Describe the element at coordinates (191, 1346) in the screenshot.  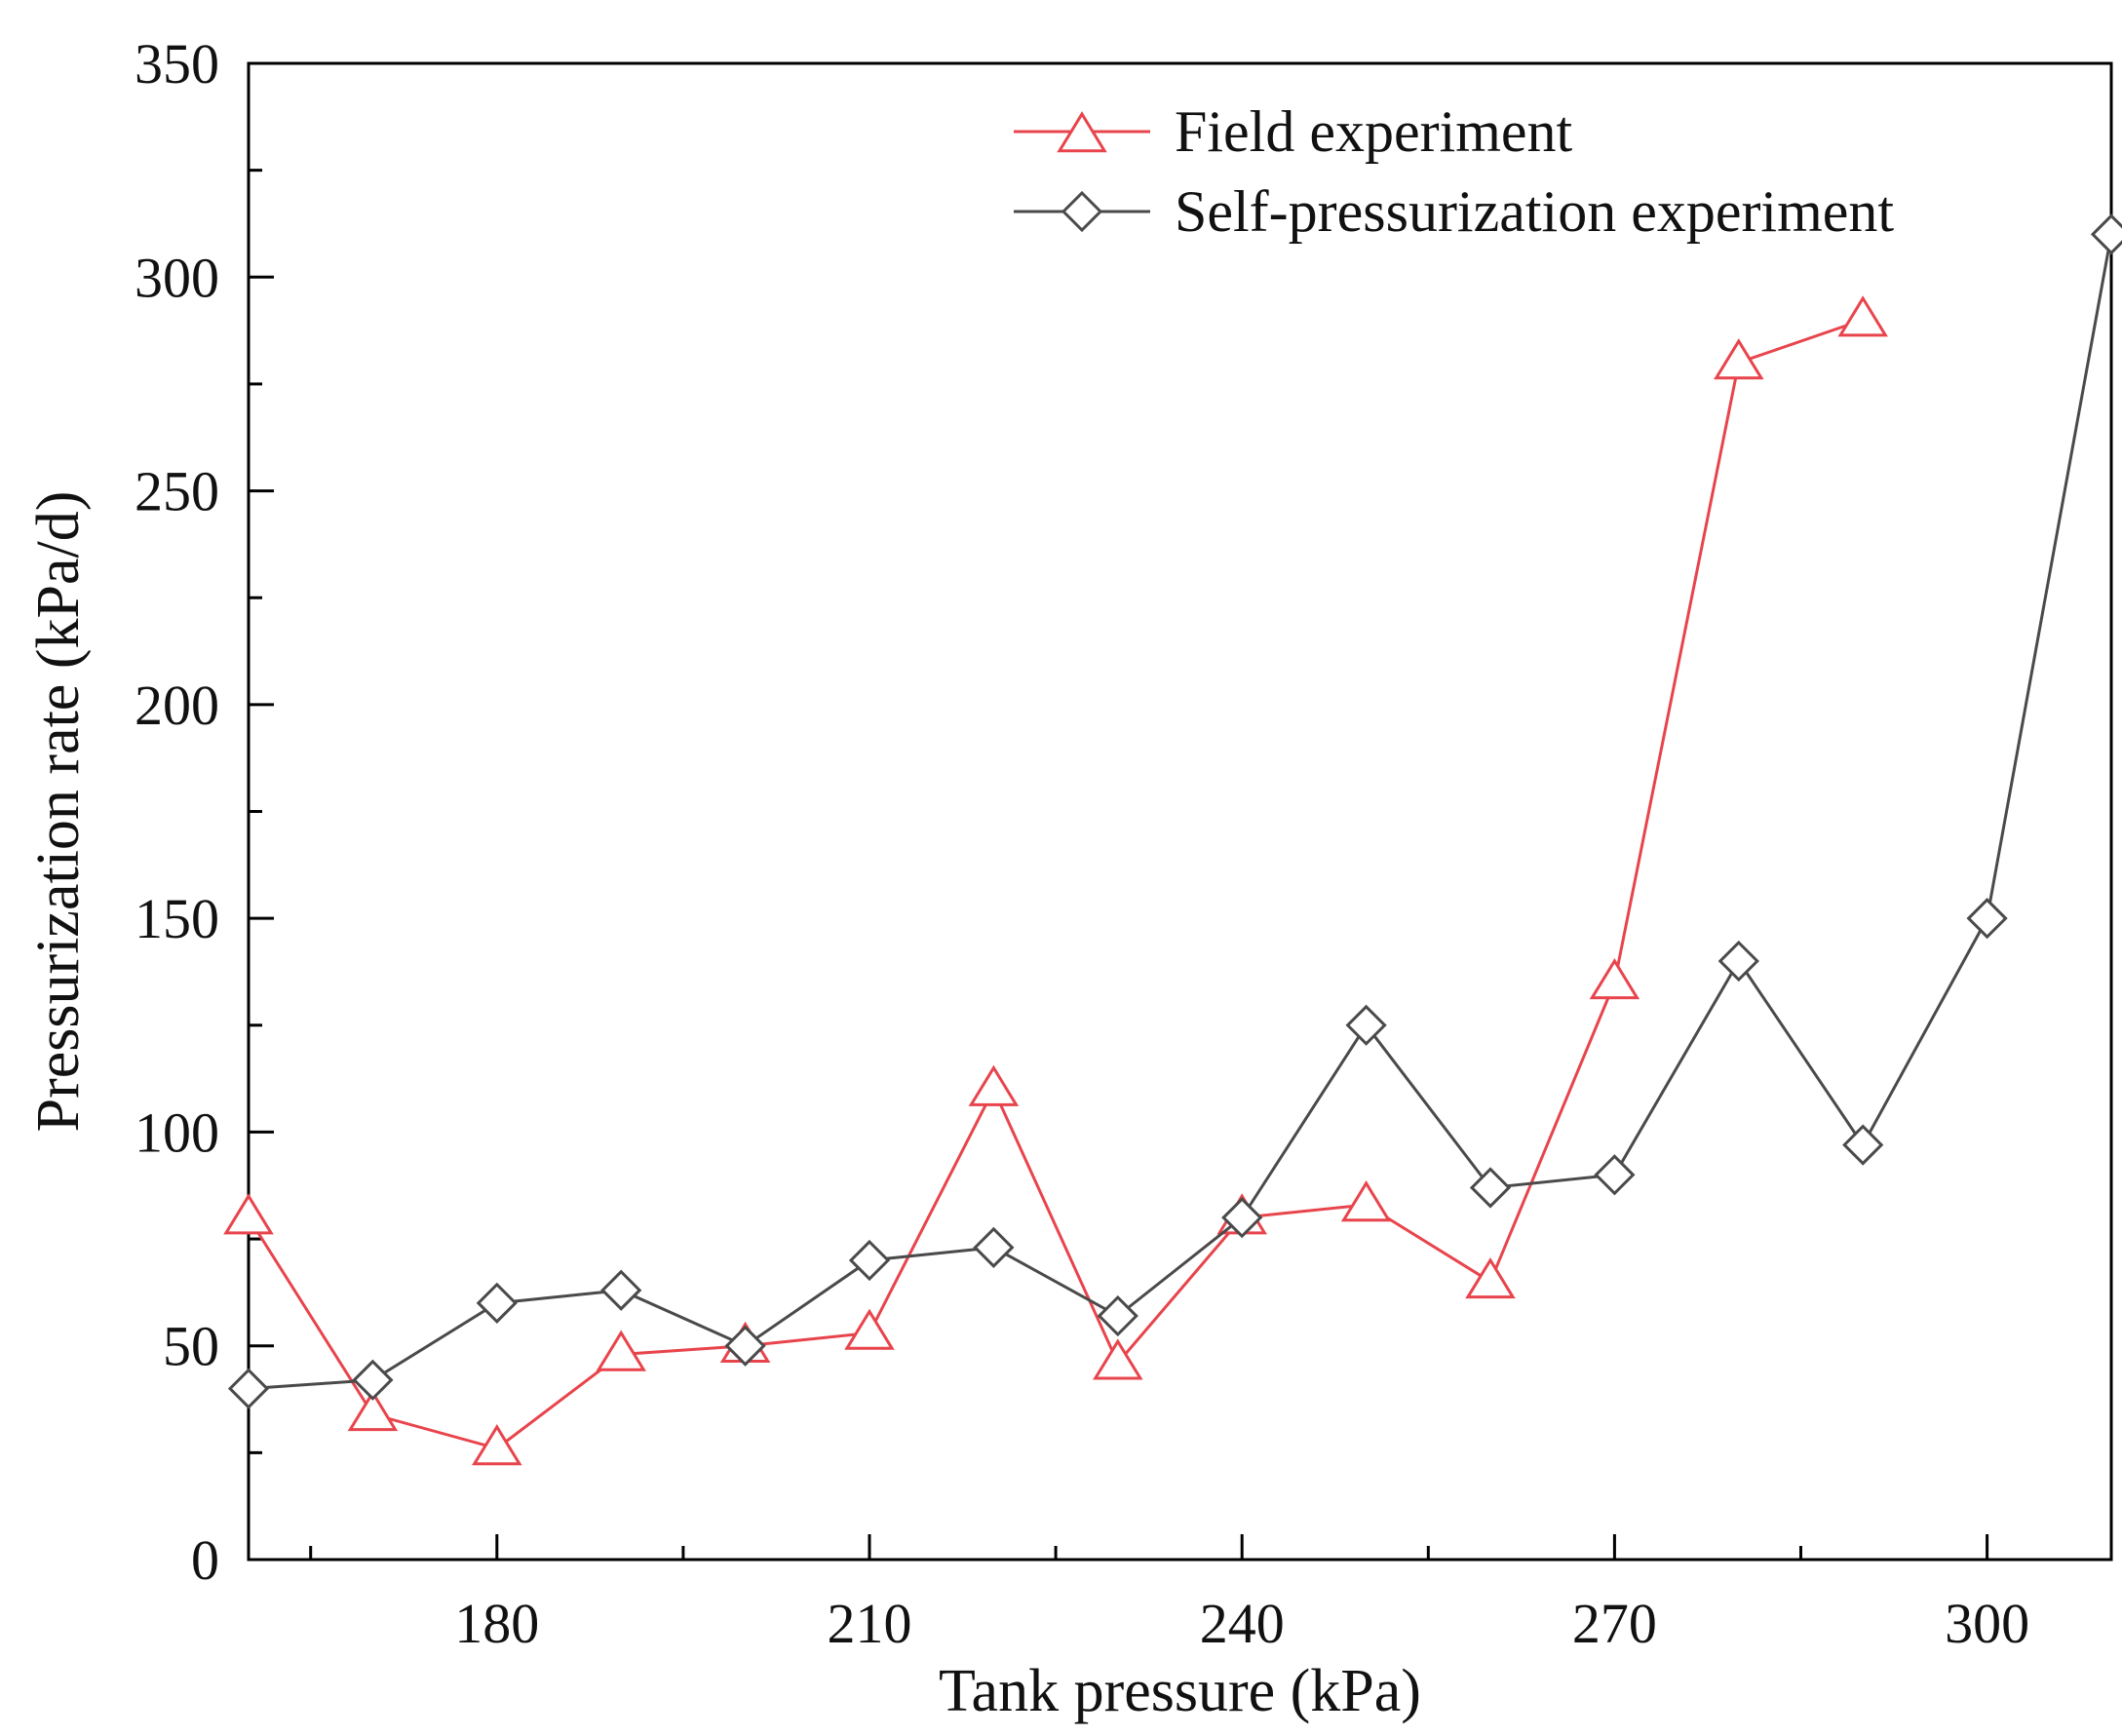
I see `y-tick-label-50: 50` at that location.